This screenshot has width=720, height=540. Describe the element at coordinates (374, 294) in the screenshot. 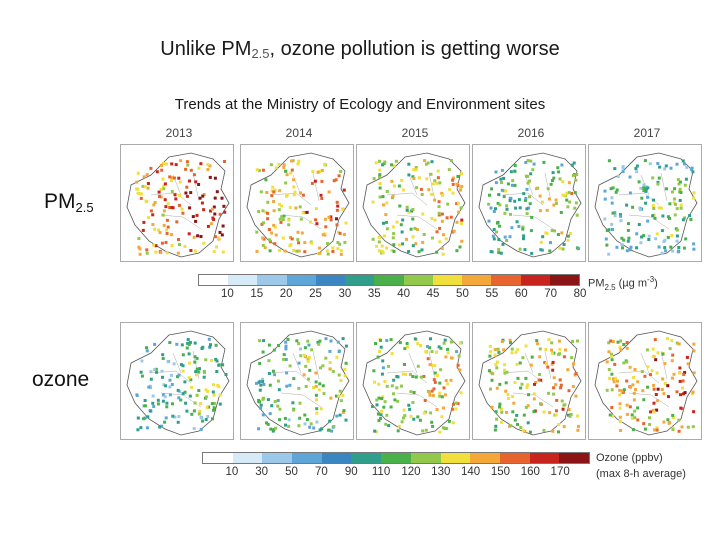

I see `colorbar-tick-label: 35` at that location.